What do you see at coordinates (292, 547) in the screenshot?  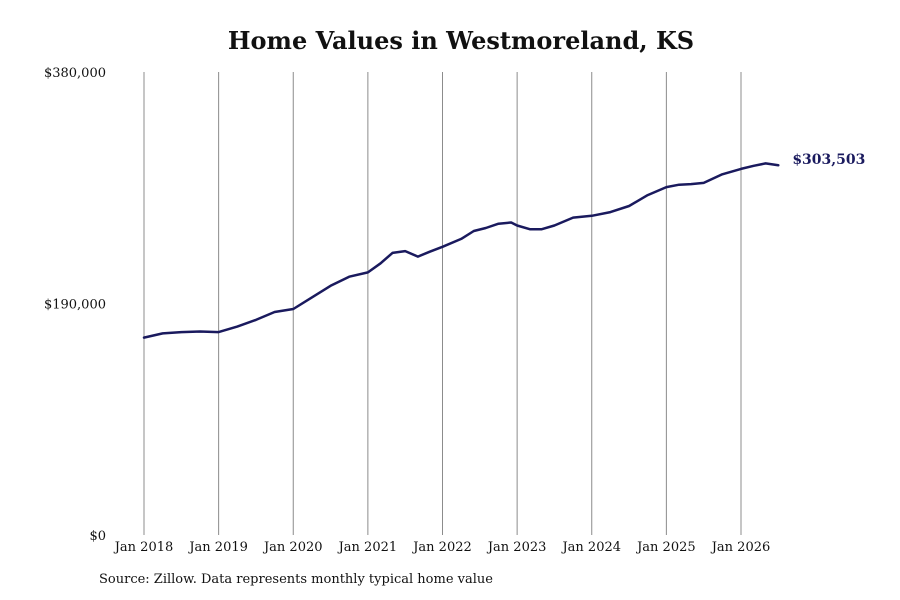 I see `x-tick-label: Jan 2020` at bounding box center [292, 547].